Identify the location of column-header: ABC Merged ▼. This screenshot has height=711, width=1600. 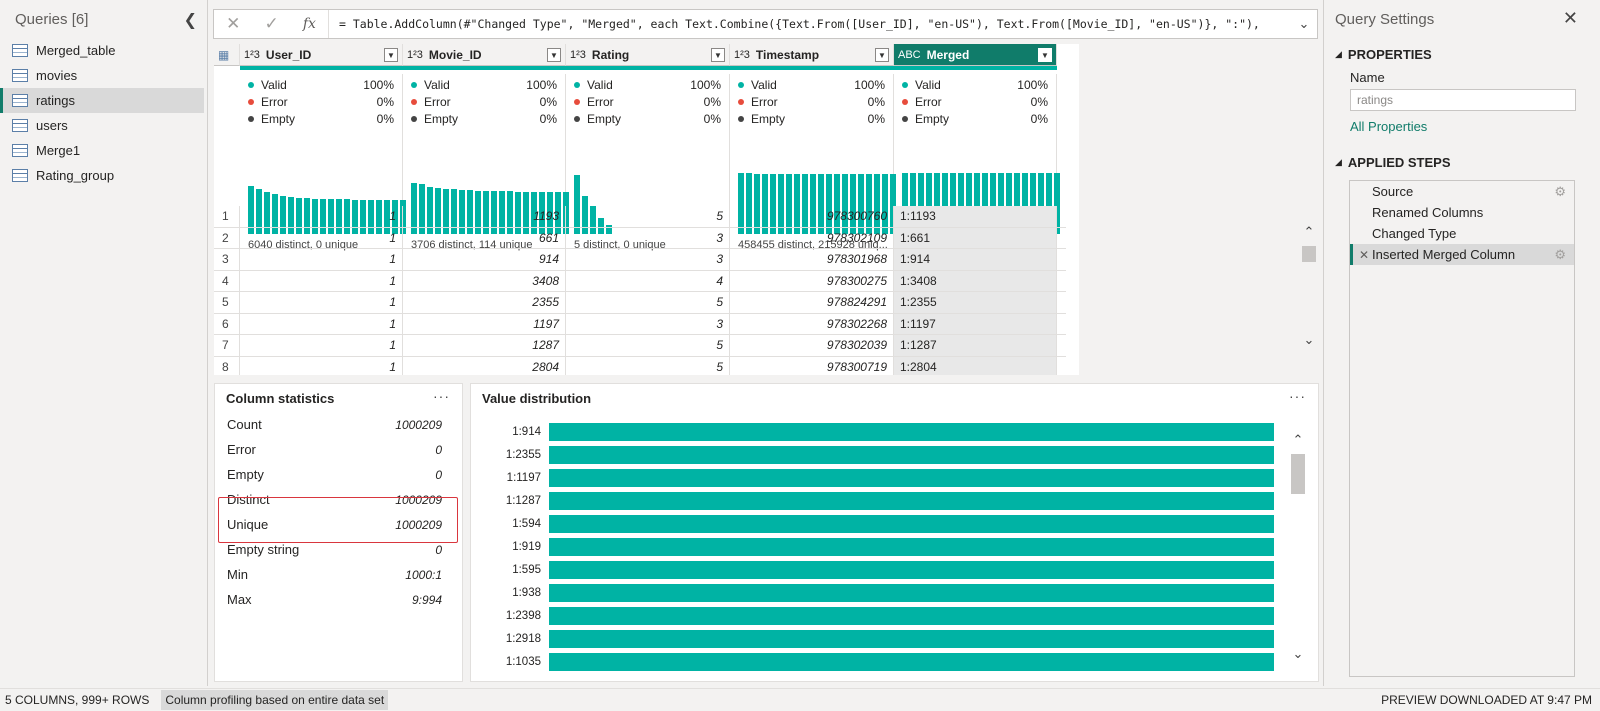
(975, 55).